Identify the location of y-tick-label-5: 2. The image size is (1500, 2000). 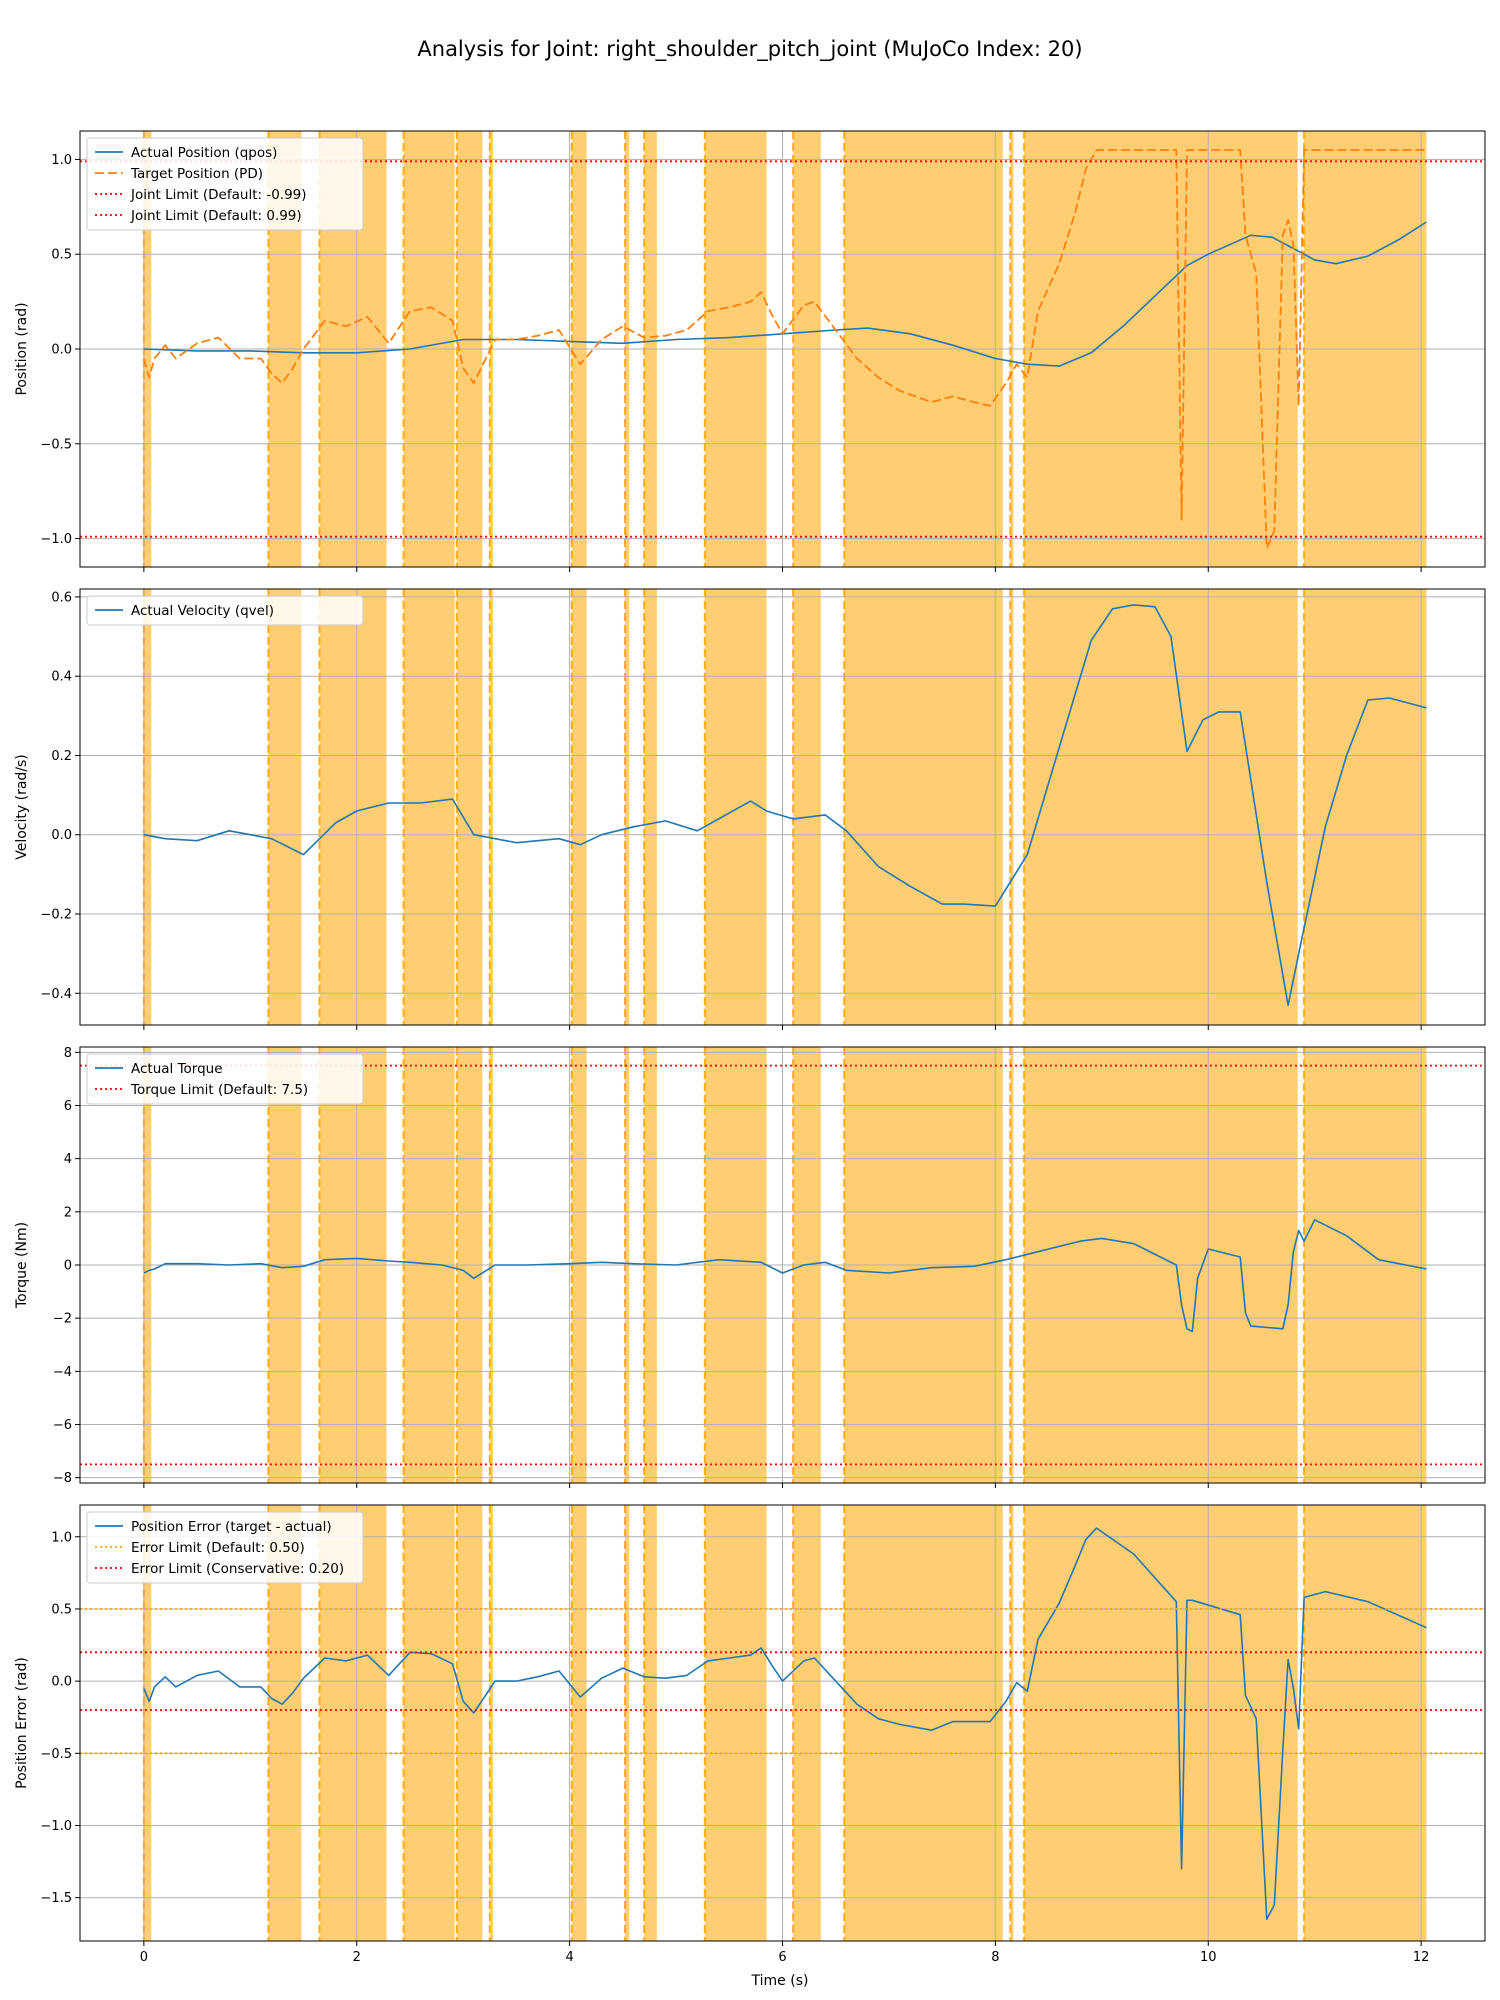
(68, 1212).